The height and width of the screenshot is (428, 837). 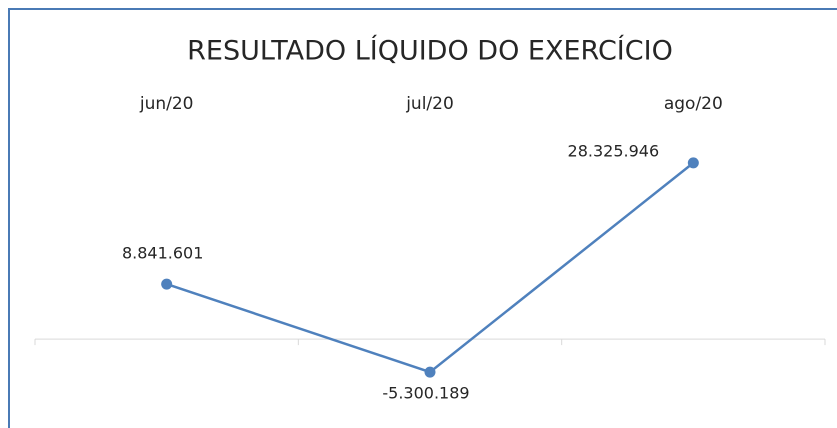 I want to click on data-label: 28.325.946, so click(x=614, y=150).